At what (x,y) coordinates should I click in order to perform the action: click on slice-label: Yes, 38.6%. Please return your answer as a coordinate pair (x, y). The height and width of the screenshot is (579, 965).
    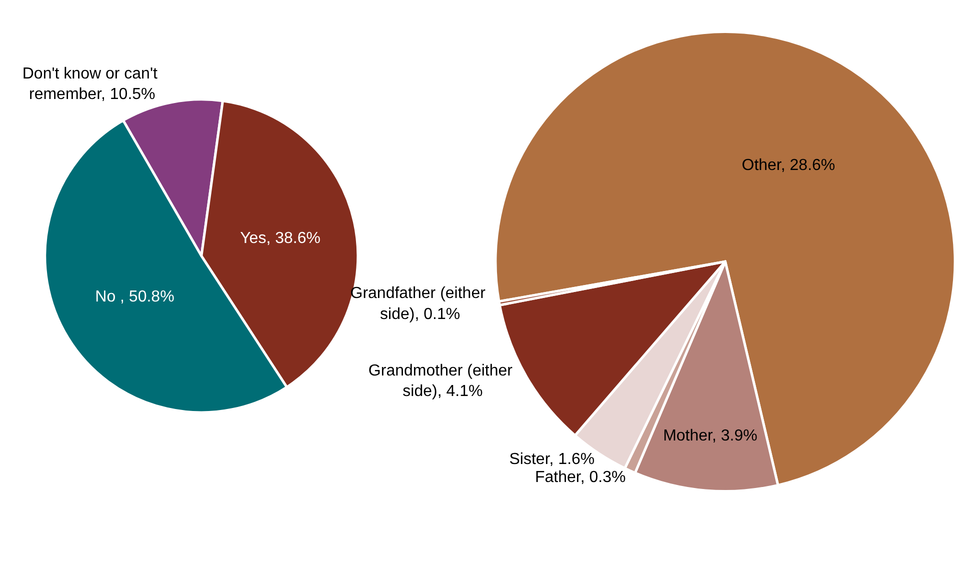
    Looking at the image, I should click on (280, 238).